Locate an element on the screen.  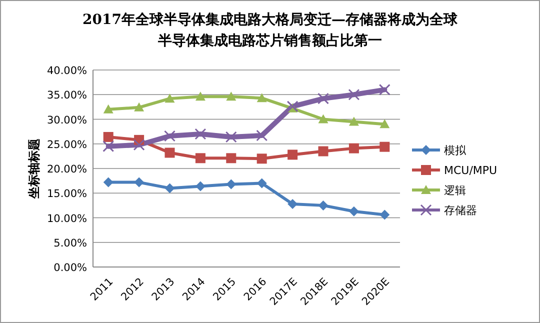
legend-label: 模拟 is located at coordinates (455, 150).